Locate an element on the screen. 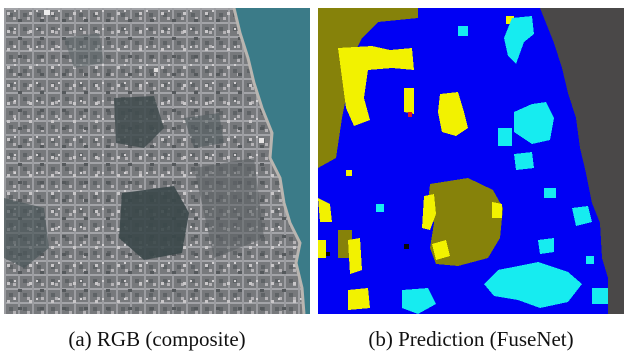 This screenshot has height=358, width=626. dark-urban-band is located at coordinates (229, 208).